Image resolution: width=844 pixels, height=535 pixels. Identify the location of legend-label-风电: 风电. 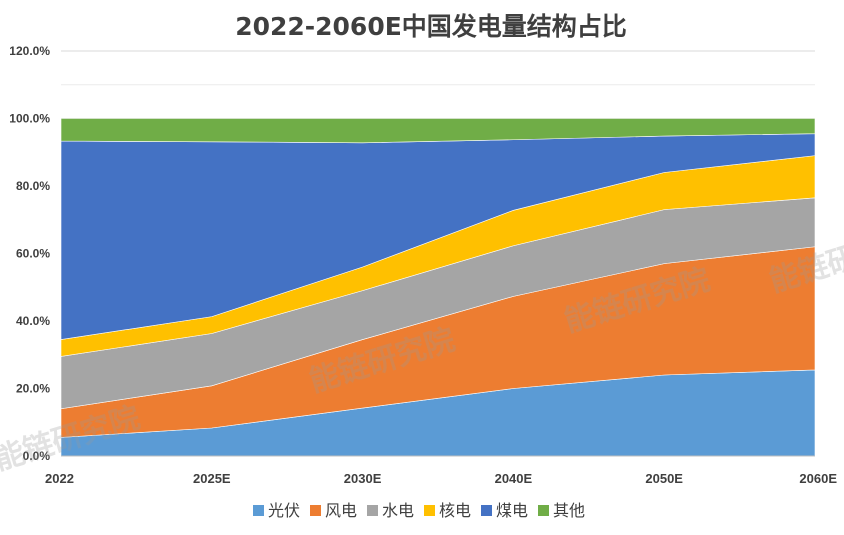
(341, 510).